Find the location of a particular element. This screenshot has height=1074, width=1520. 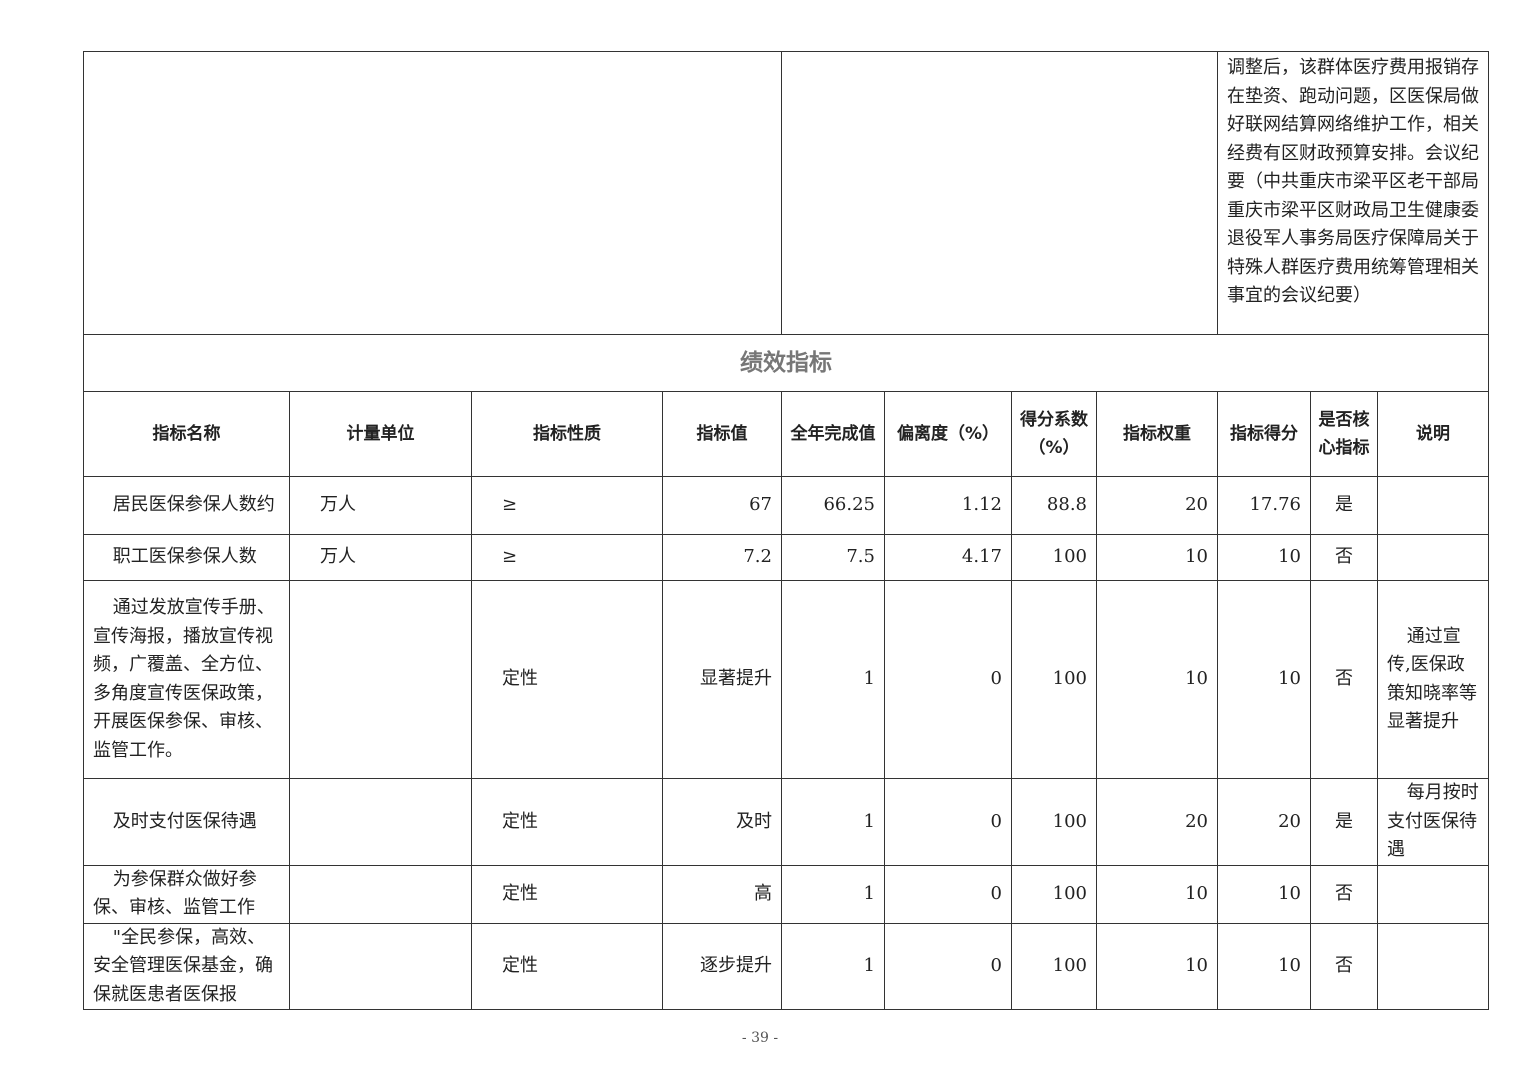

indicator-name-cell: "全民参保，高效、安全管理医保基金，确保就医患者医保报 is located at coordinates (186, 966).